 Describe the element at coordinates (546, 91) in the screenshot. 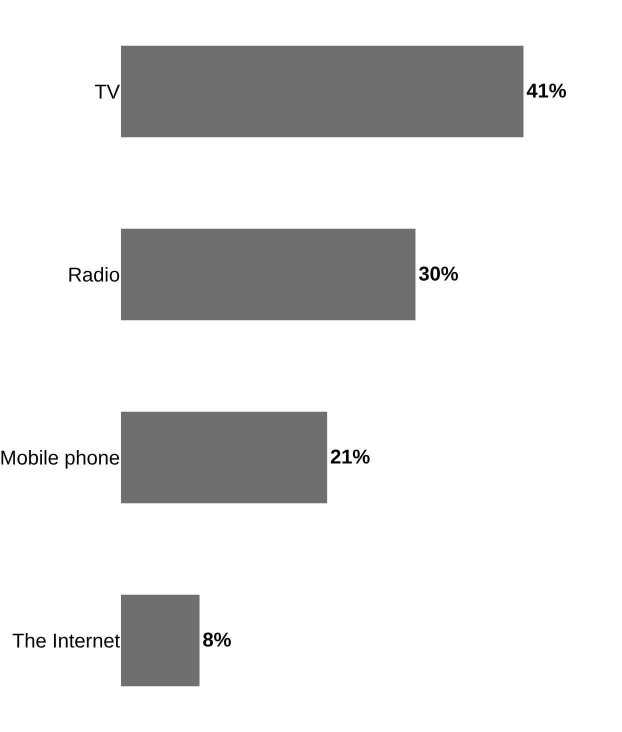

I see `data-label: 41%` at that location.